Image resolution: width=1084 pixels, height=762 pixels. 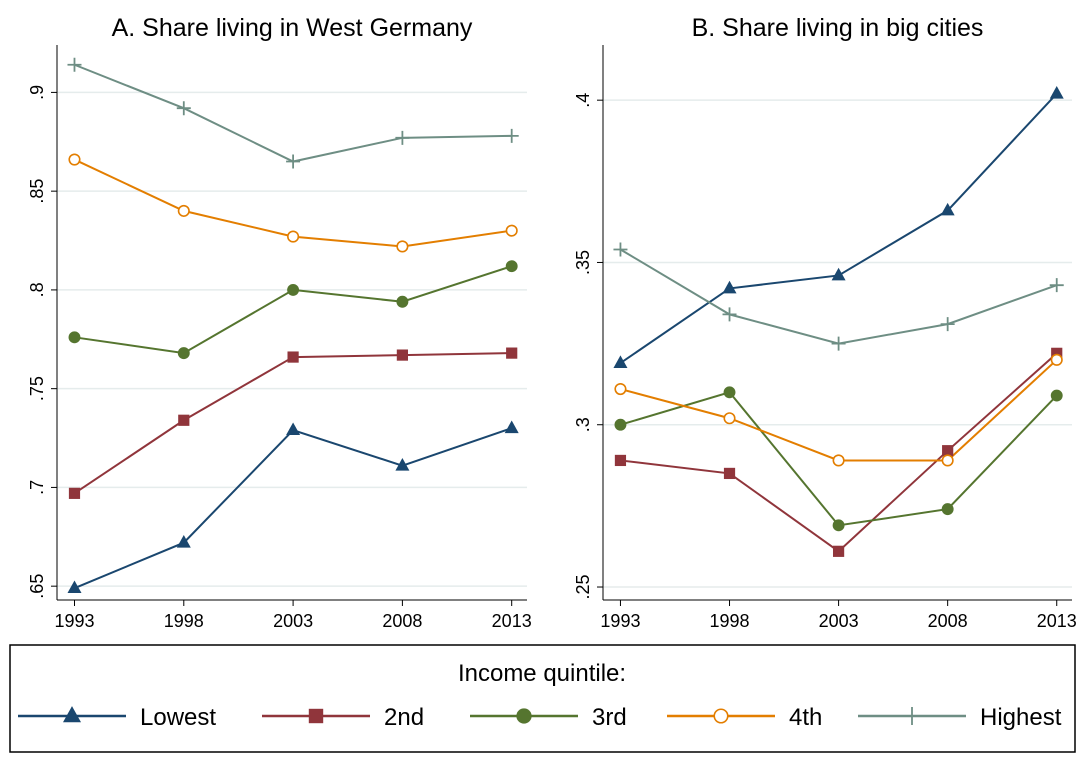 I want to click on legend-label: 2nd, so click(x=404, y=717).